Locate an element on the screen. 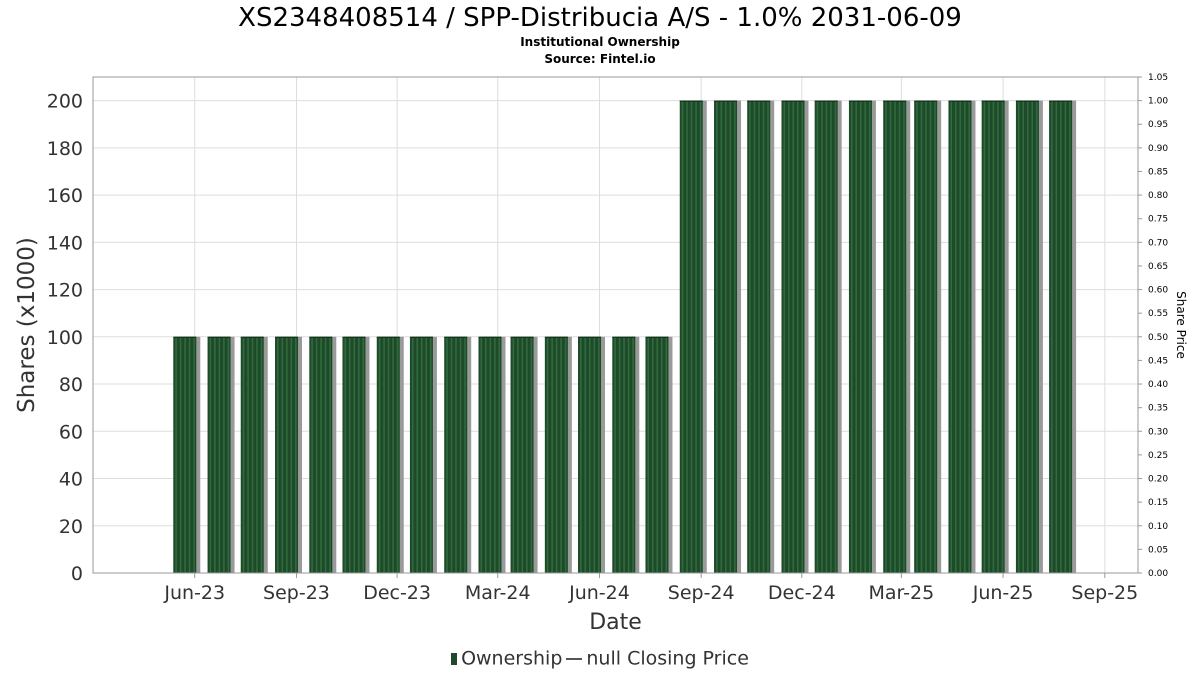 This screenshot has width=1200, height=675. y2-tick-label: 0.15 is located at coordinates (1158, 503).